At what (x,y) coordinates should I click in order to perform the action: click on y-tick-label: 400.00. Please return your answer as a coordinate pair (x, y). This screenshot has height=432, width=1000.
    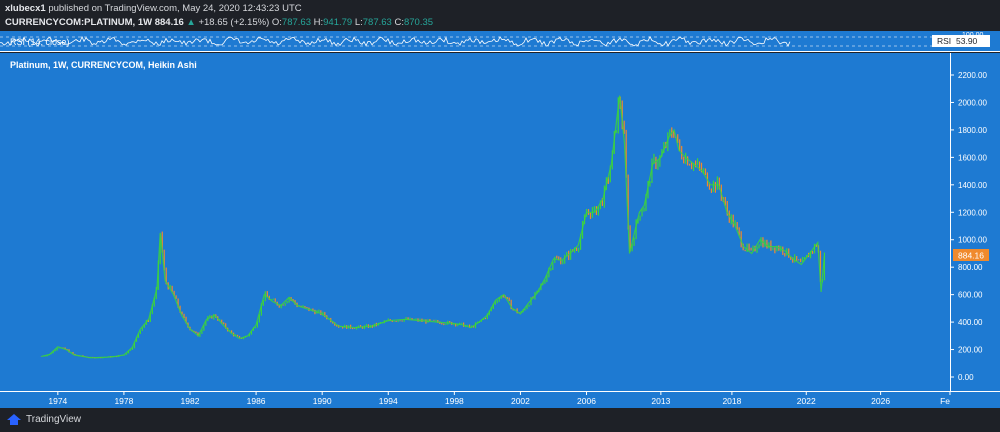
    Looking at the image, I should click on (970, 322).